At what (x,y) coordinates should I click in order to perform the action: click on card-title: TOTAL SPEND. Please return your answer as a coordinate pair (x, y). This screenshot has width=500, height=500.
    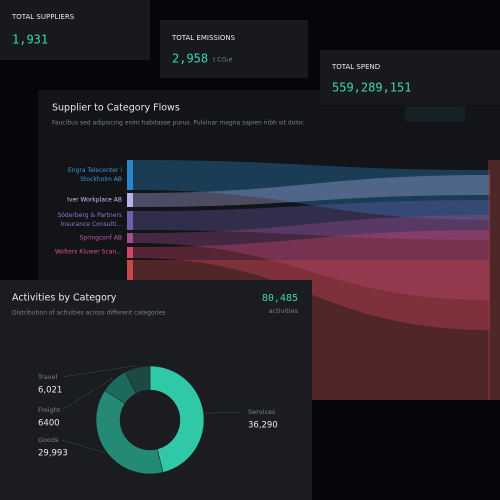
    Looking at the image, I should click on (355, 67).